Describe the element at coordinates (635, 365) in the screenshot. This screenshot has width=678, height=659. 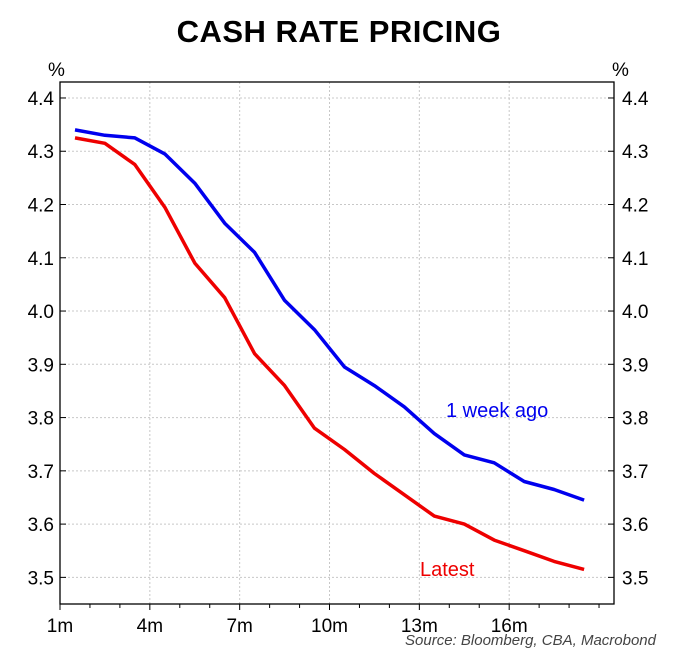
I see `y-tick-label-right: 3.9` at that location.